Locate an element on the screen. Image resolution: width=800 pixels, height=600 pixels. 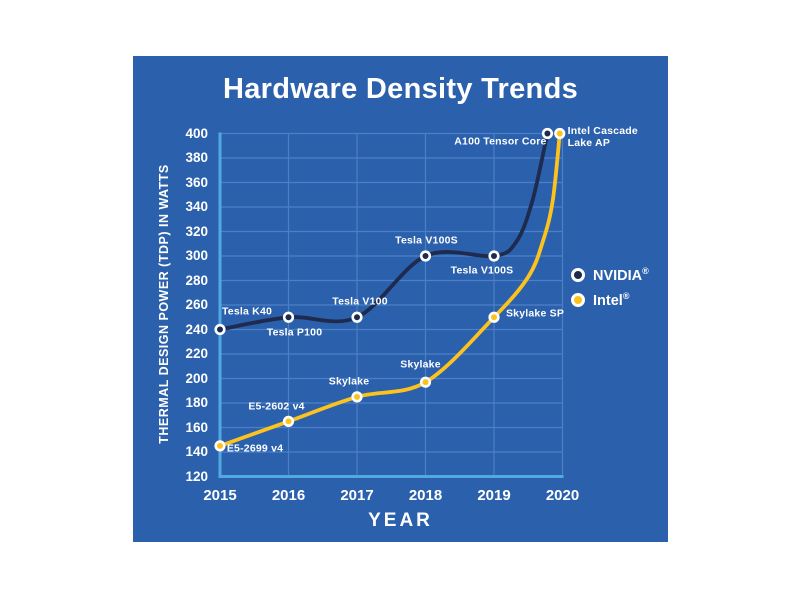
y-tick-label: 280 is located at coordinates (196, 280).